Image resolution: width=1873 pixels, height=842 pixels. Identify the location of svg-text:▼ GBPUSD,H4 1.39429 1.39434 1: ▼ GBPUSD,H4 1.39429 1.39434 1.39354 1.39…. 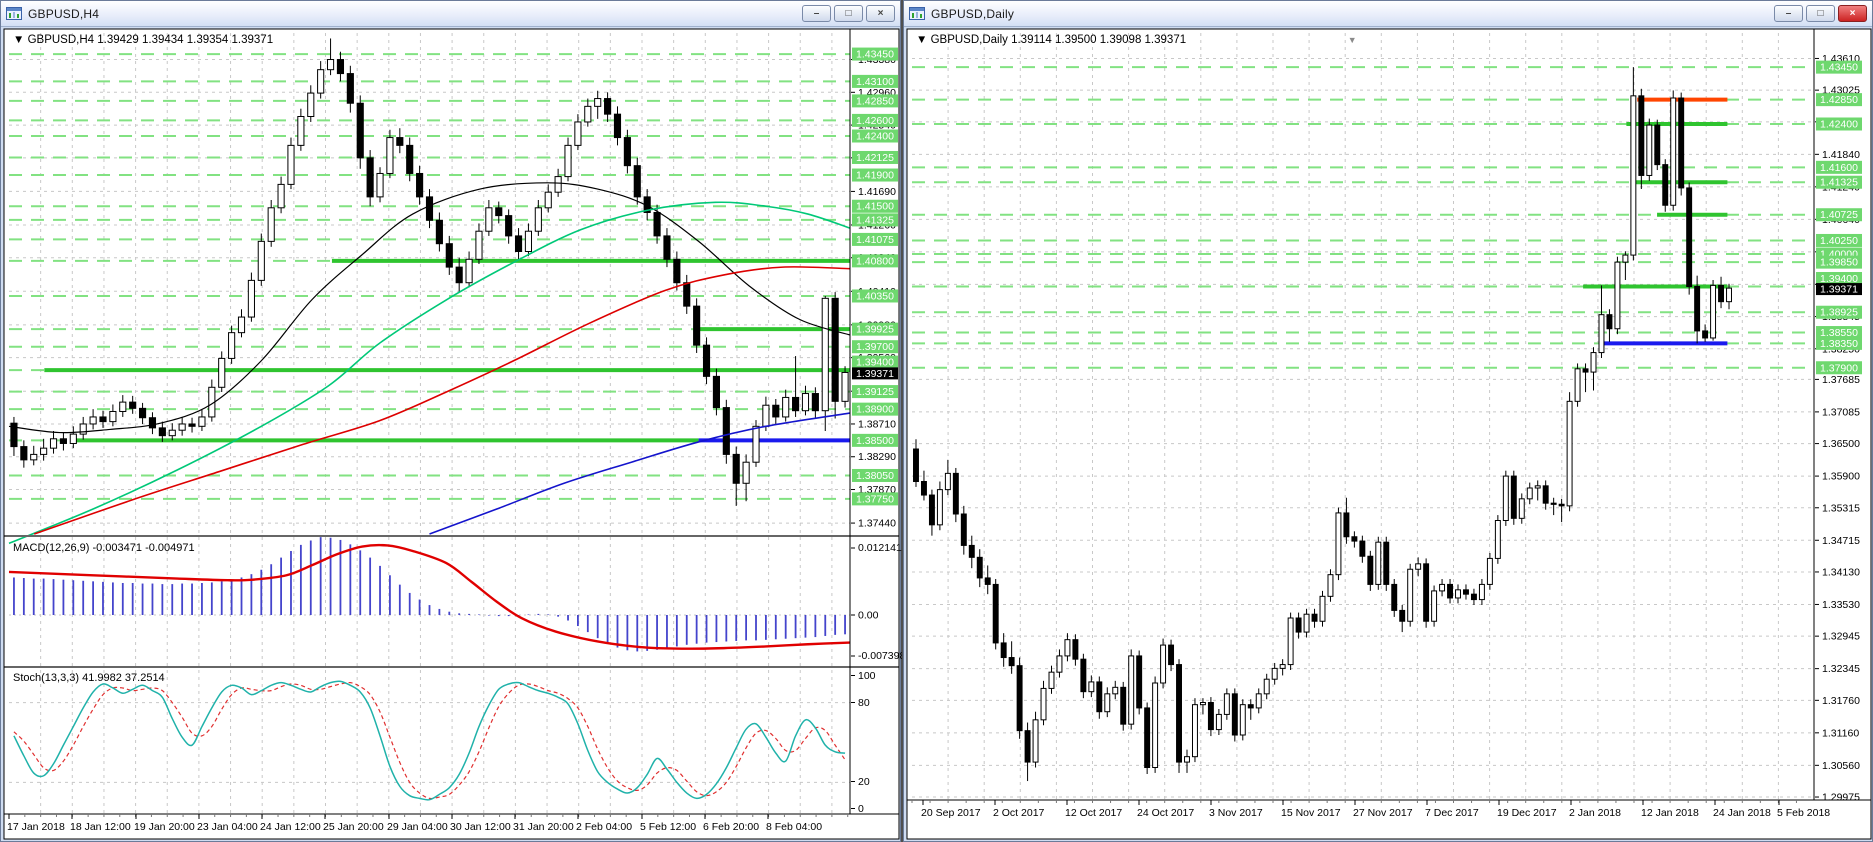
(143, 40).